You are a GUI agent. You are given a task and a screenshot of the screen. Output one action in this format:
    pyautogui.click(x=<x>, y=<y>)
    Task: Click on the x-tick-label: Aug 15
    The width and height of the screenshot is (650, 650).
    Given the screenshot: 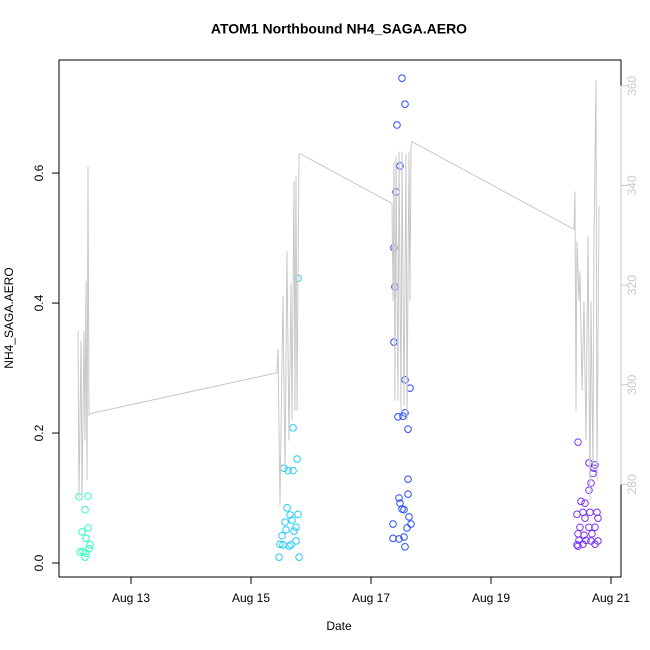 What is the action you would take?
    pyautogui.click(x=251, y=598)
    